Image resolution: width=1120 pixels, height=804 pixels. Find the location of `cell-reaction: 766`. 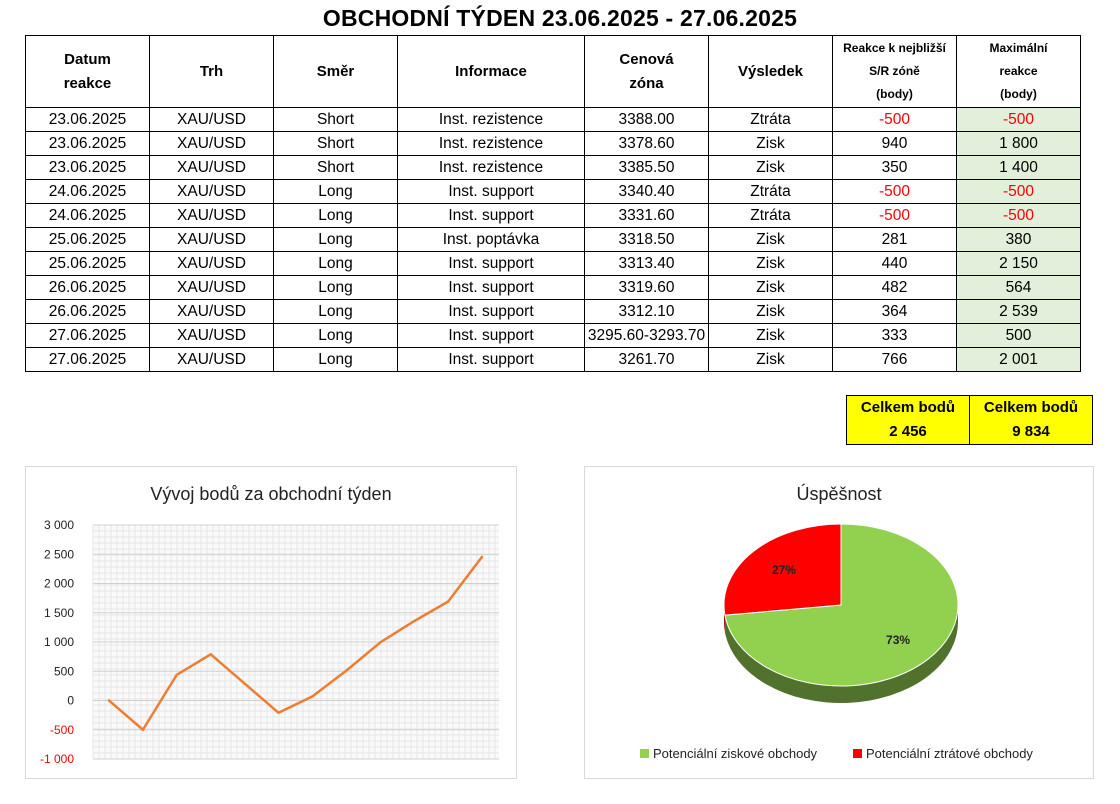

cell-reaction: 766 is located at coordinates (894, 359).